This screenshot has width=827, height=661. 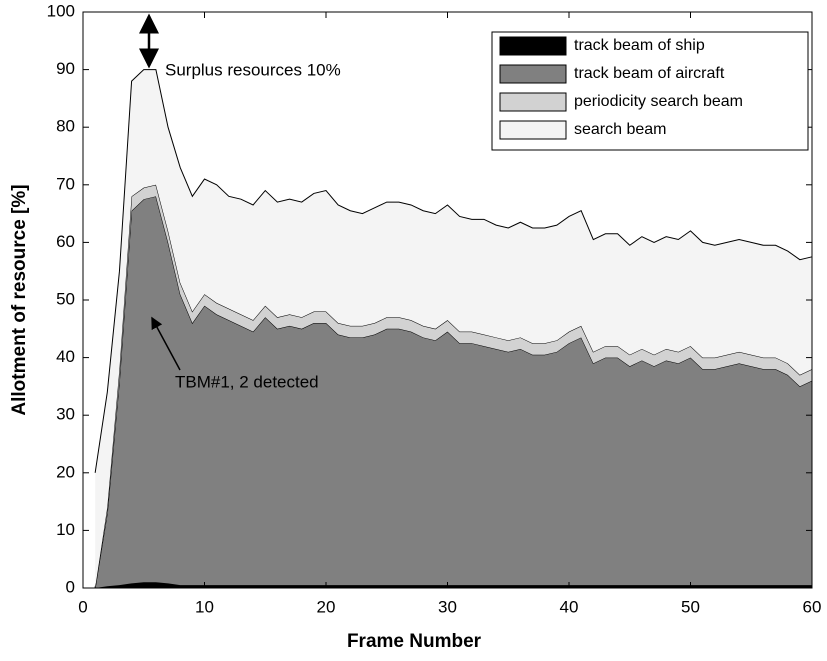 I want to click on y-tick-label: 80, so click(x=65, y=126).